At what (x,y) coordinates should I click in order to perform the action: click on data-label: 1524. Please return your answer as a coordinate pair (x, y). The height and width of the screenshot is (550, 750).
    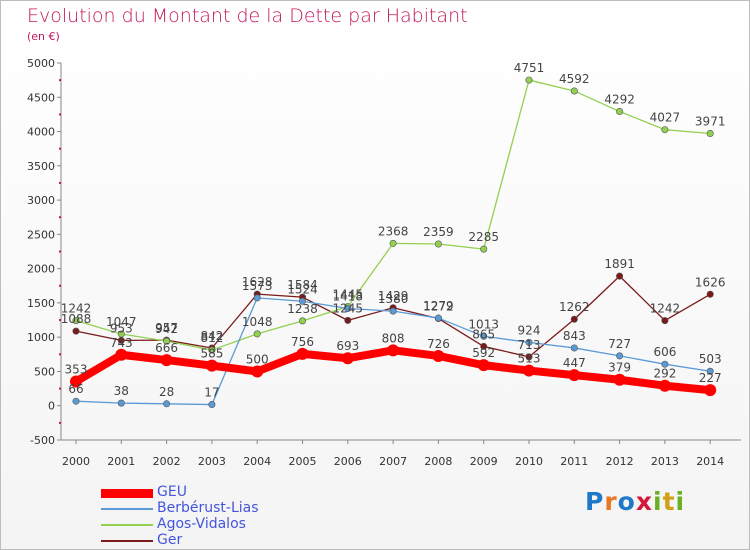
    Looking at the image, I should click on (302, 289).